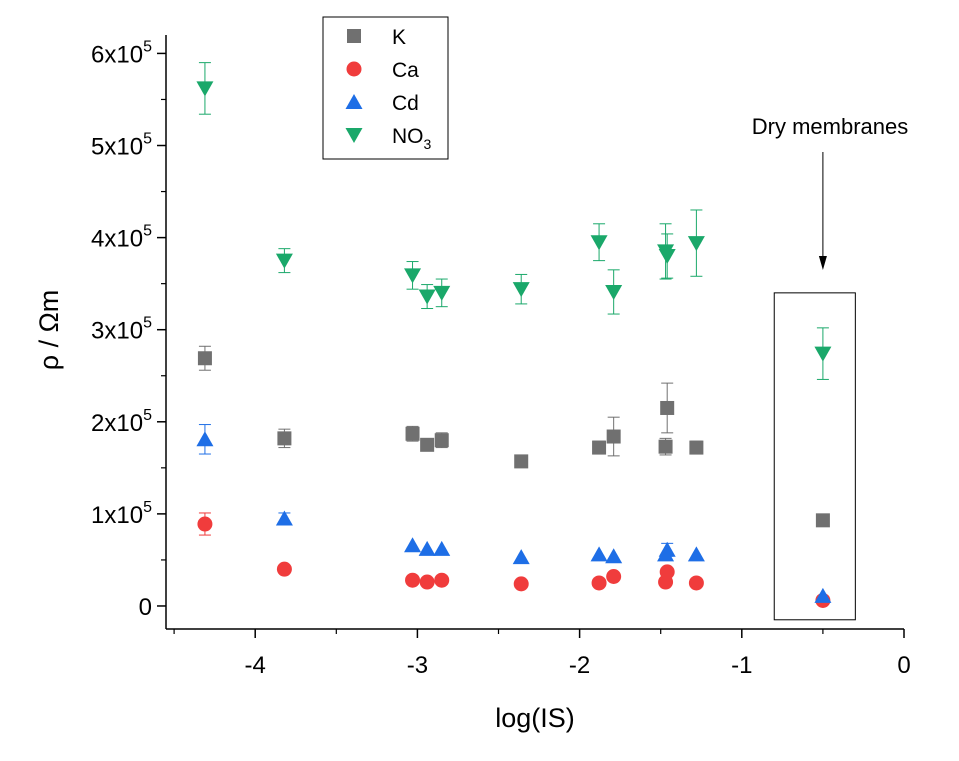  What do you see at coordinates (385, 88) in the screenshot?
I see `legend-box` at bounding box center [385, 88].